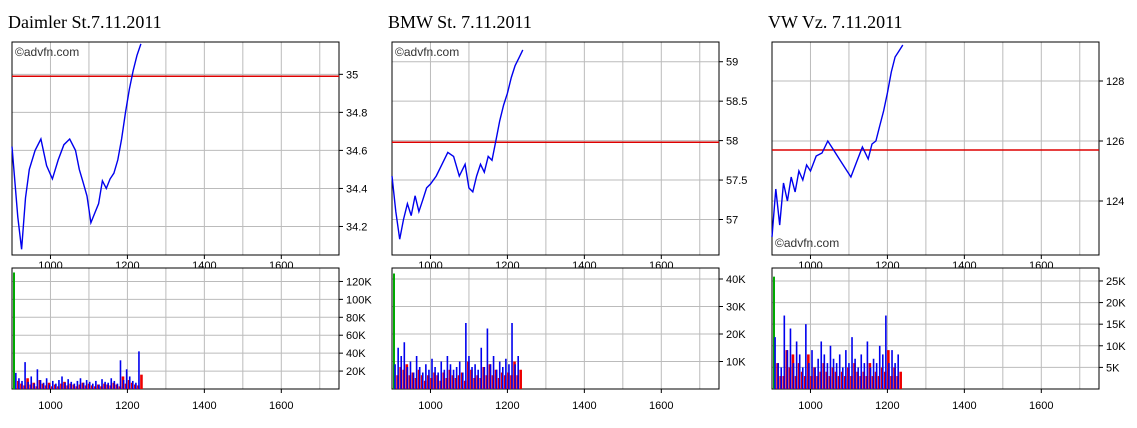  What do you see at coordinates (736, 363) in the screenshot?
I see `volume-y-tick-label: 10K` at bounding box center [736, 363].